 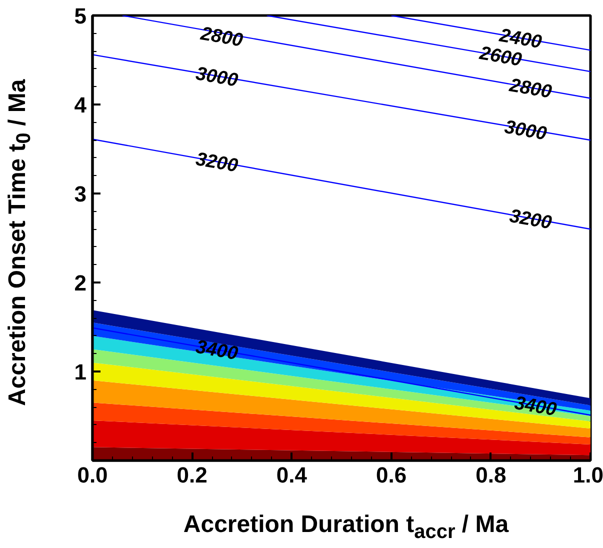 What do you see at coordinates (346, 526) in the screenshot?
I see `x-axis-title: Accretion Duration t$_{accr}$ / Ma` at bounding box center [346, 526].